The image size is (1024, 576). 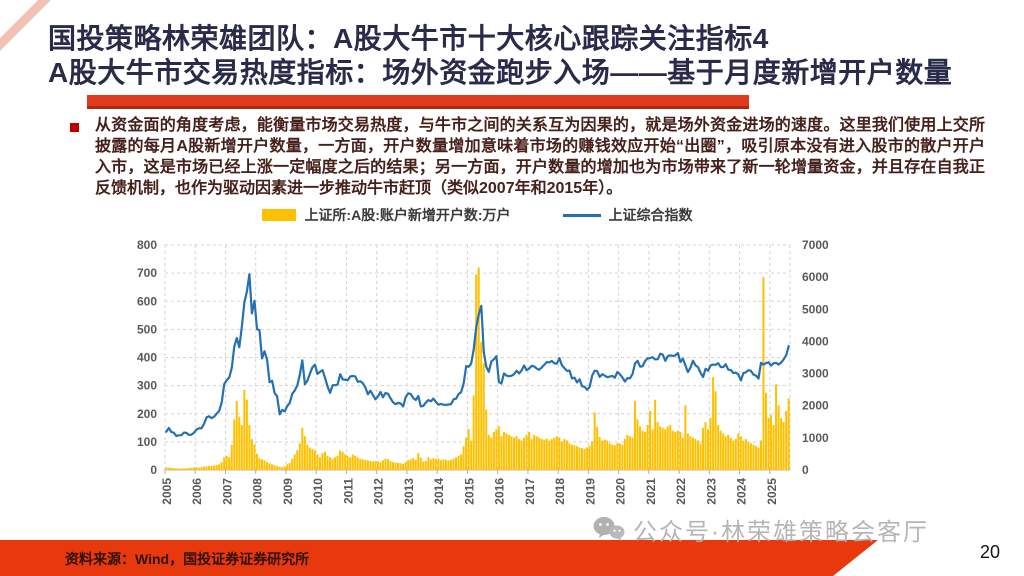 I want to click on svg-text: 5000, so click(x=815, y=309).